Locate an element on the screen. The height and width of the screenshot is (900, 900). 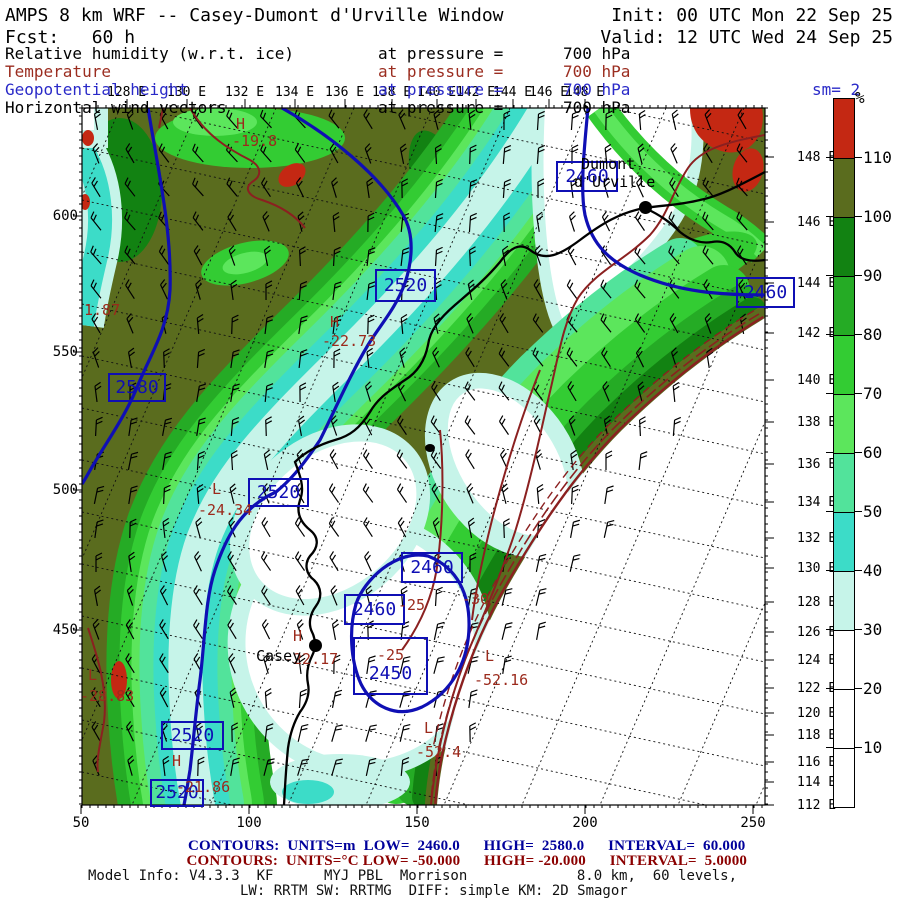
rh-colorbar is located at coordinates (844, 453).